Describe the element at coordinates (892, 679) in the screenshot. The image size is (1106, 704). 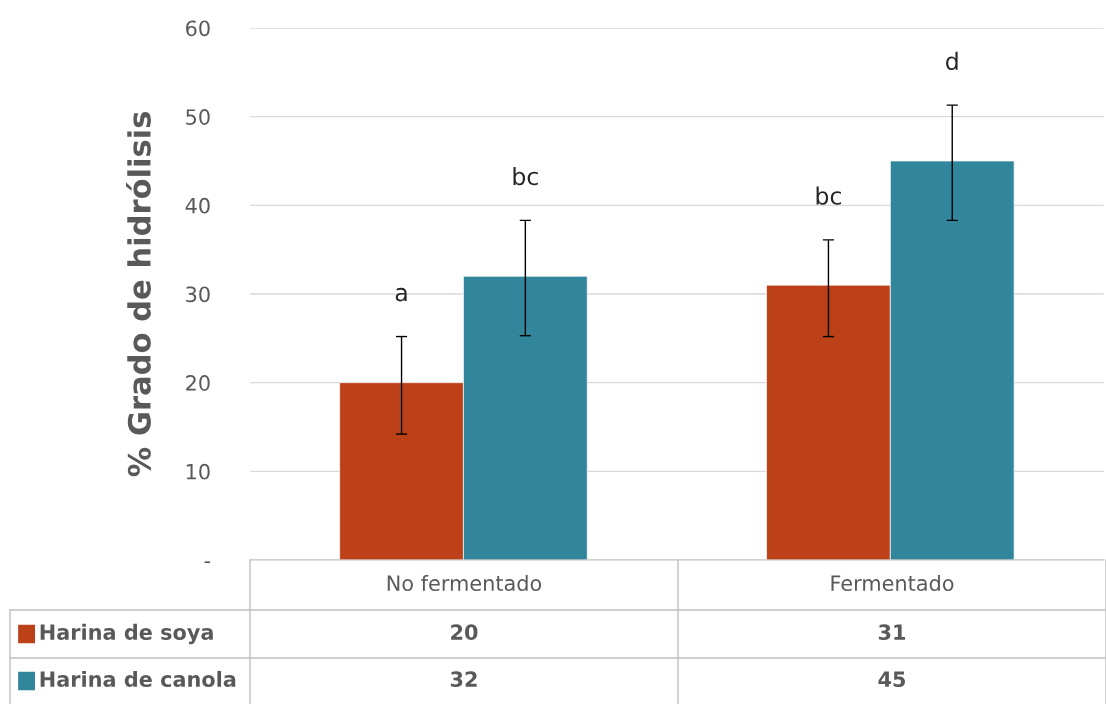
I see `data-label: 45` at that location.